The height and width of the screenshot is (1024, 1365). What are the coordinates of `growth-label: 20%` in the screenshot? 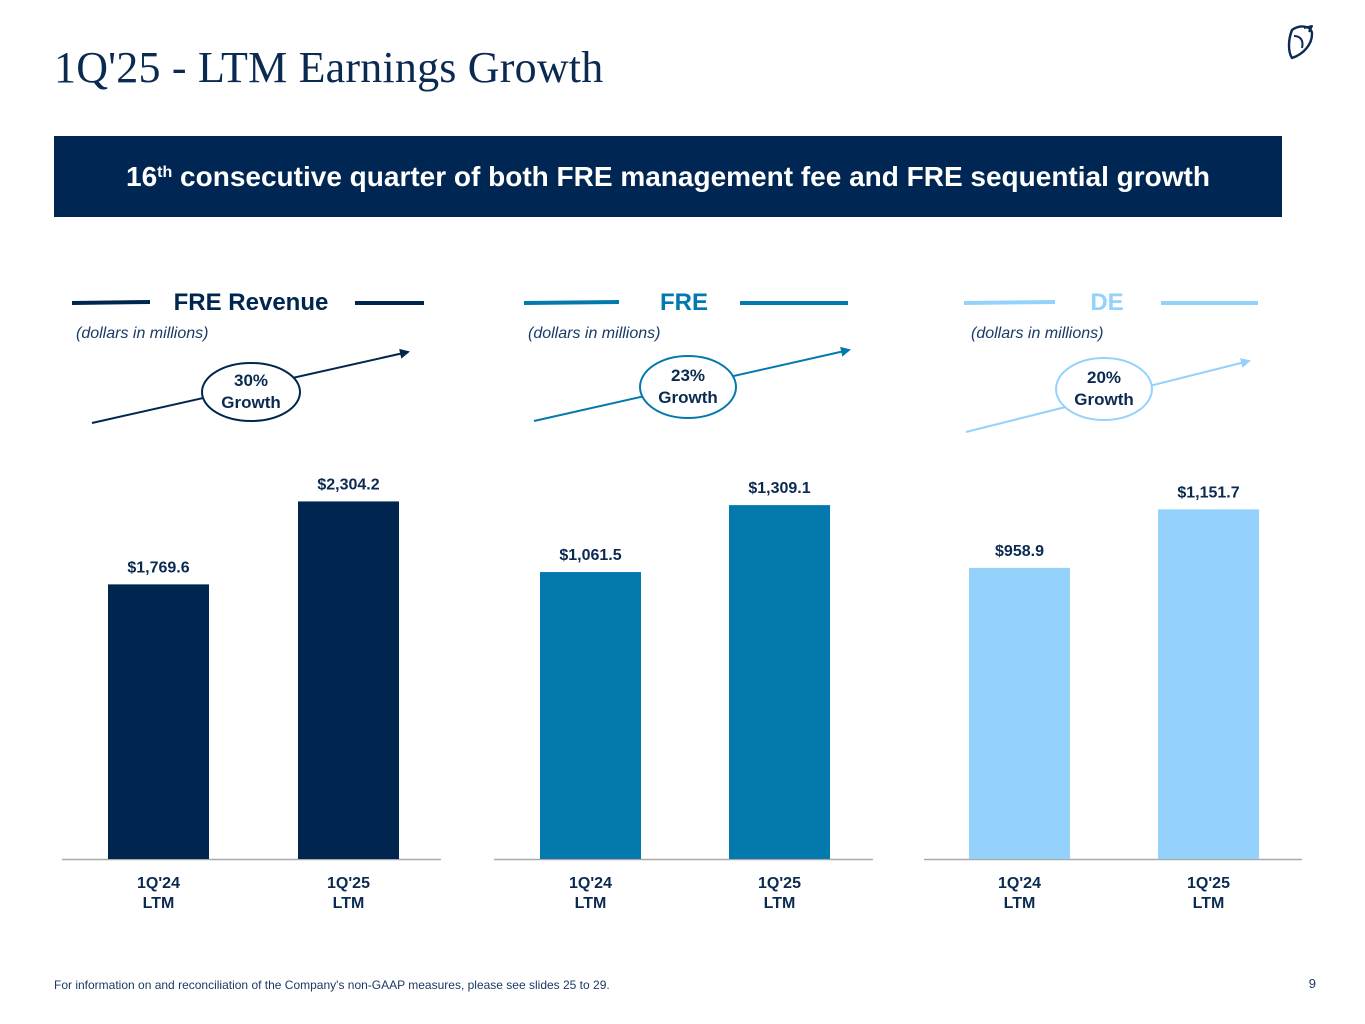 It's located at (1104, 377).